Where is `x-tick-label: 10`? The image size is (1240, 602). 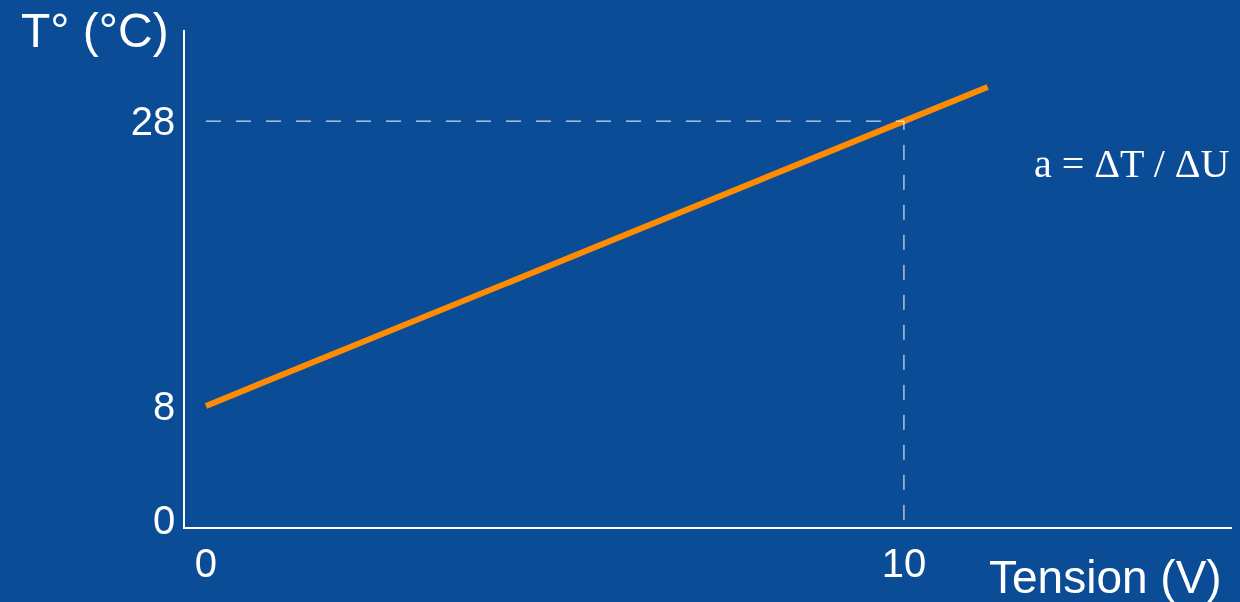 x-tick-label: 10 is located at coordinates (904, 562).